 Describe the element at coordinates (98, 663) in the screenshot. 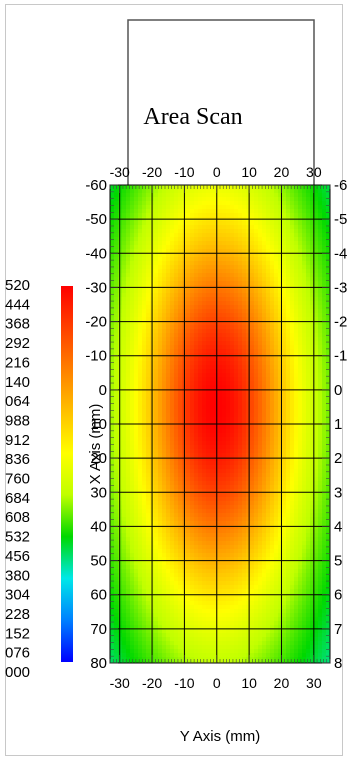

I see `y-tick-label-left: 80` at that location.